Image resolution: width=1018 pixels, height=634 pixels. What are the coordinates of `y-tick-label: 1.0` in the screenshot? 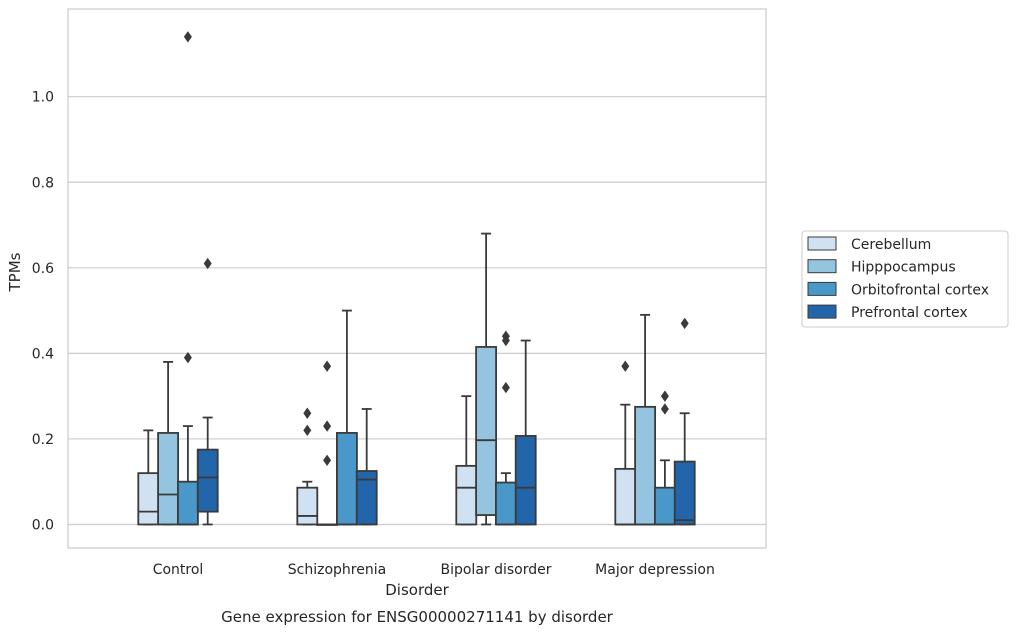 It's located at (43, 98).